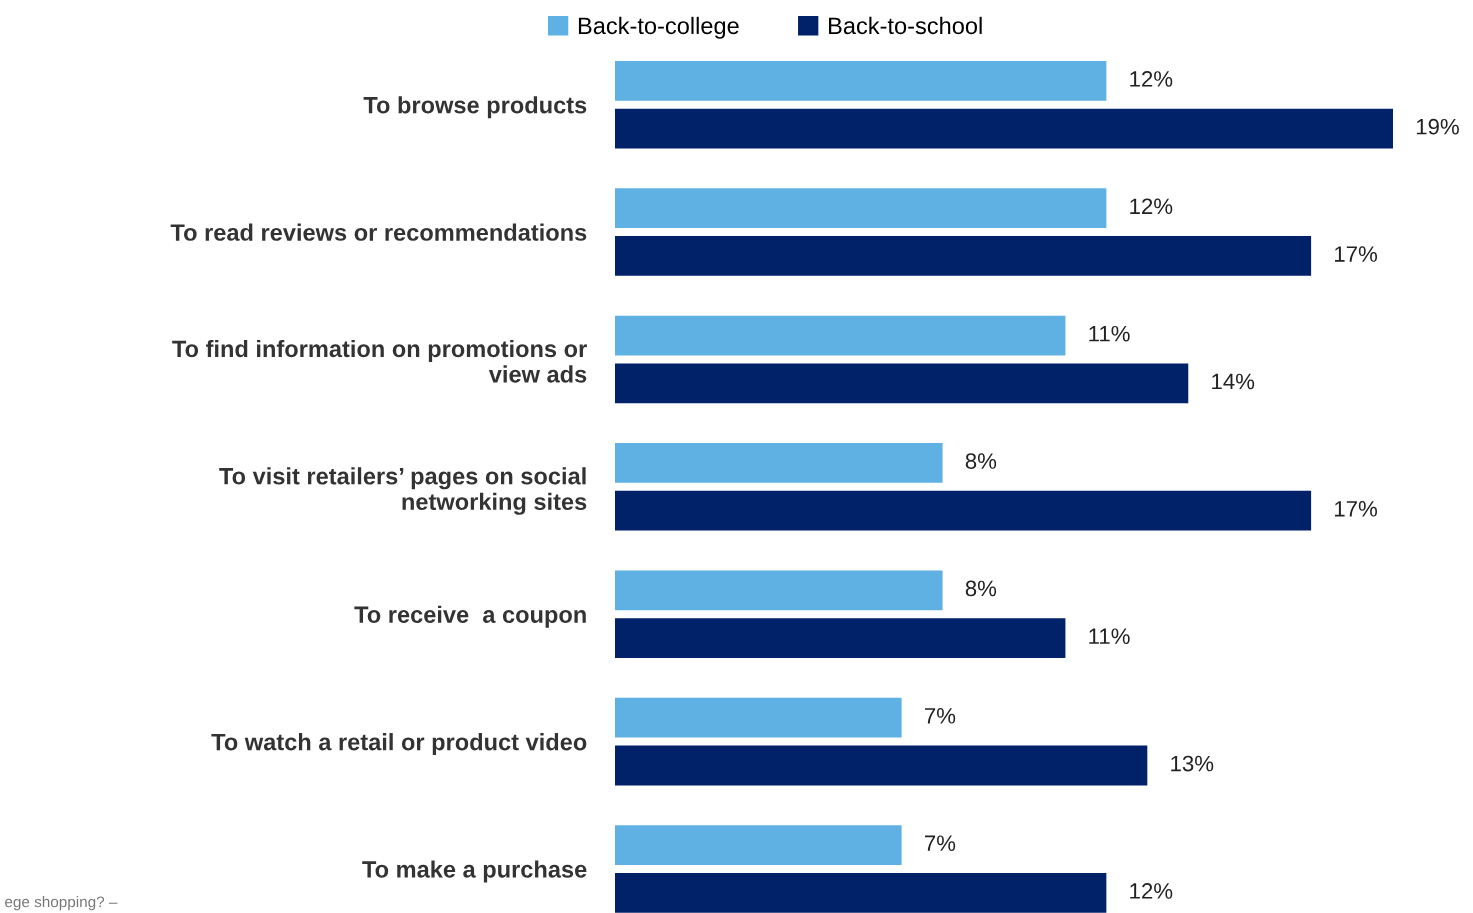  Describe the element at coordinates (61, 903) in the screenshot. I see `text: ege shopping? –` at that location.